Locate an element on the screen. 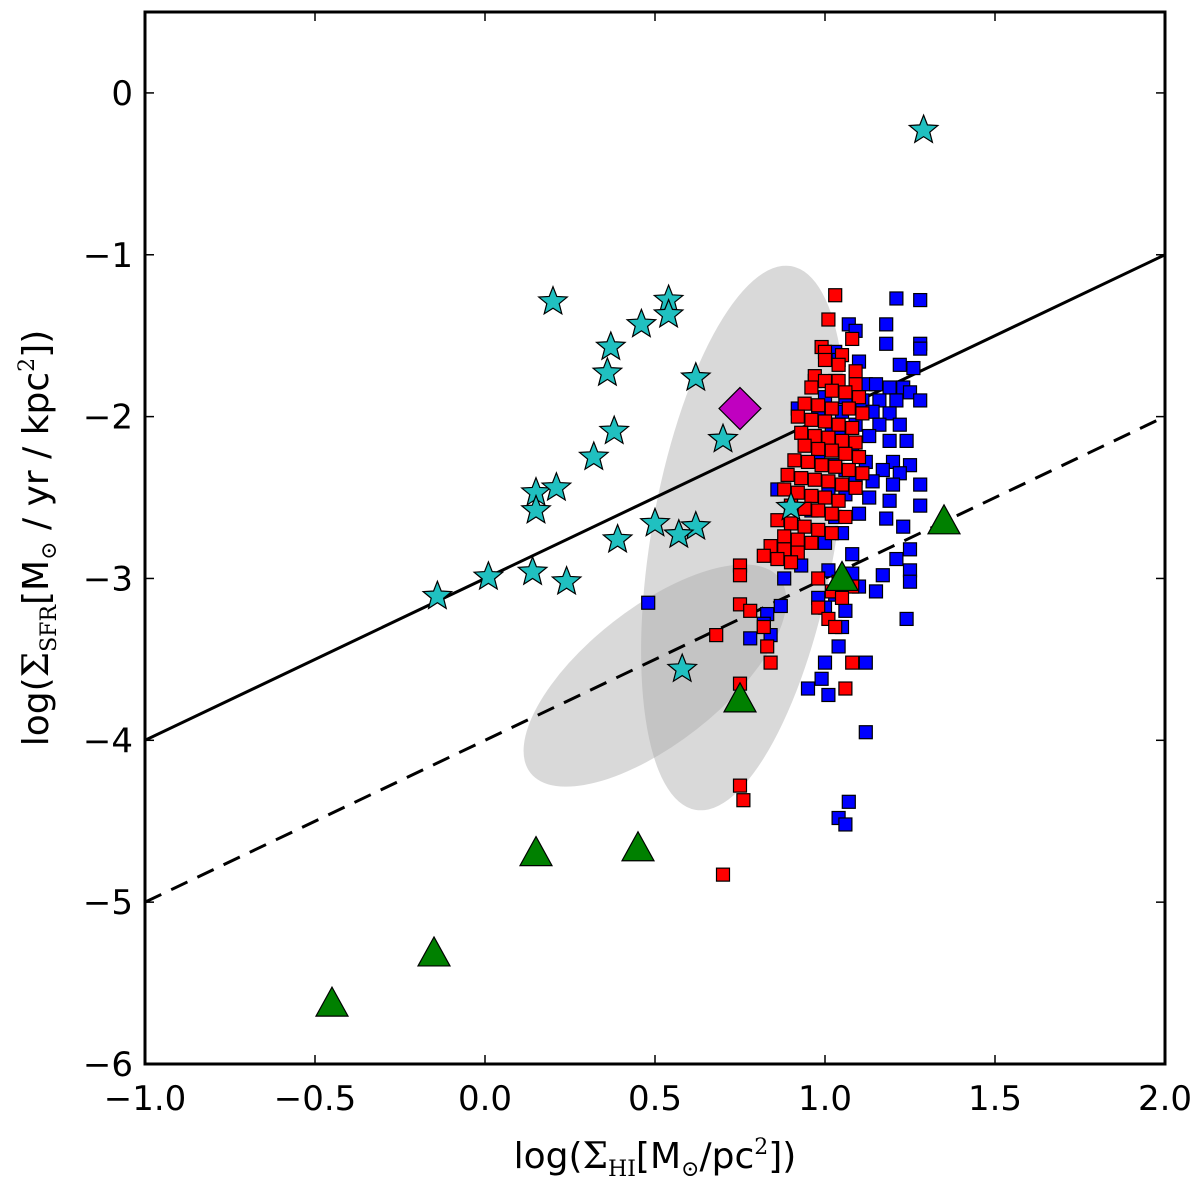 The height and width of the screenshot is (1186, 1200). y-axis-title-sigma: Σ is located at coordinates (36, 664).